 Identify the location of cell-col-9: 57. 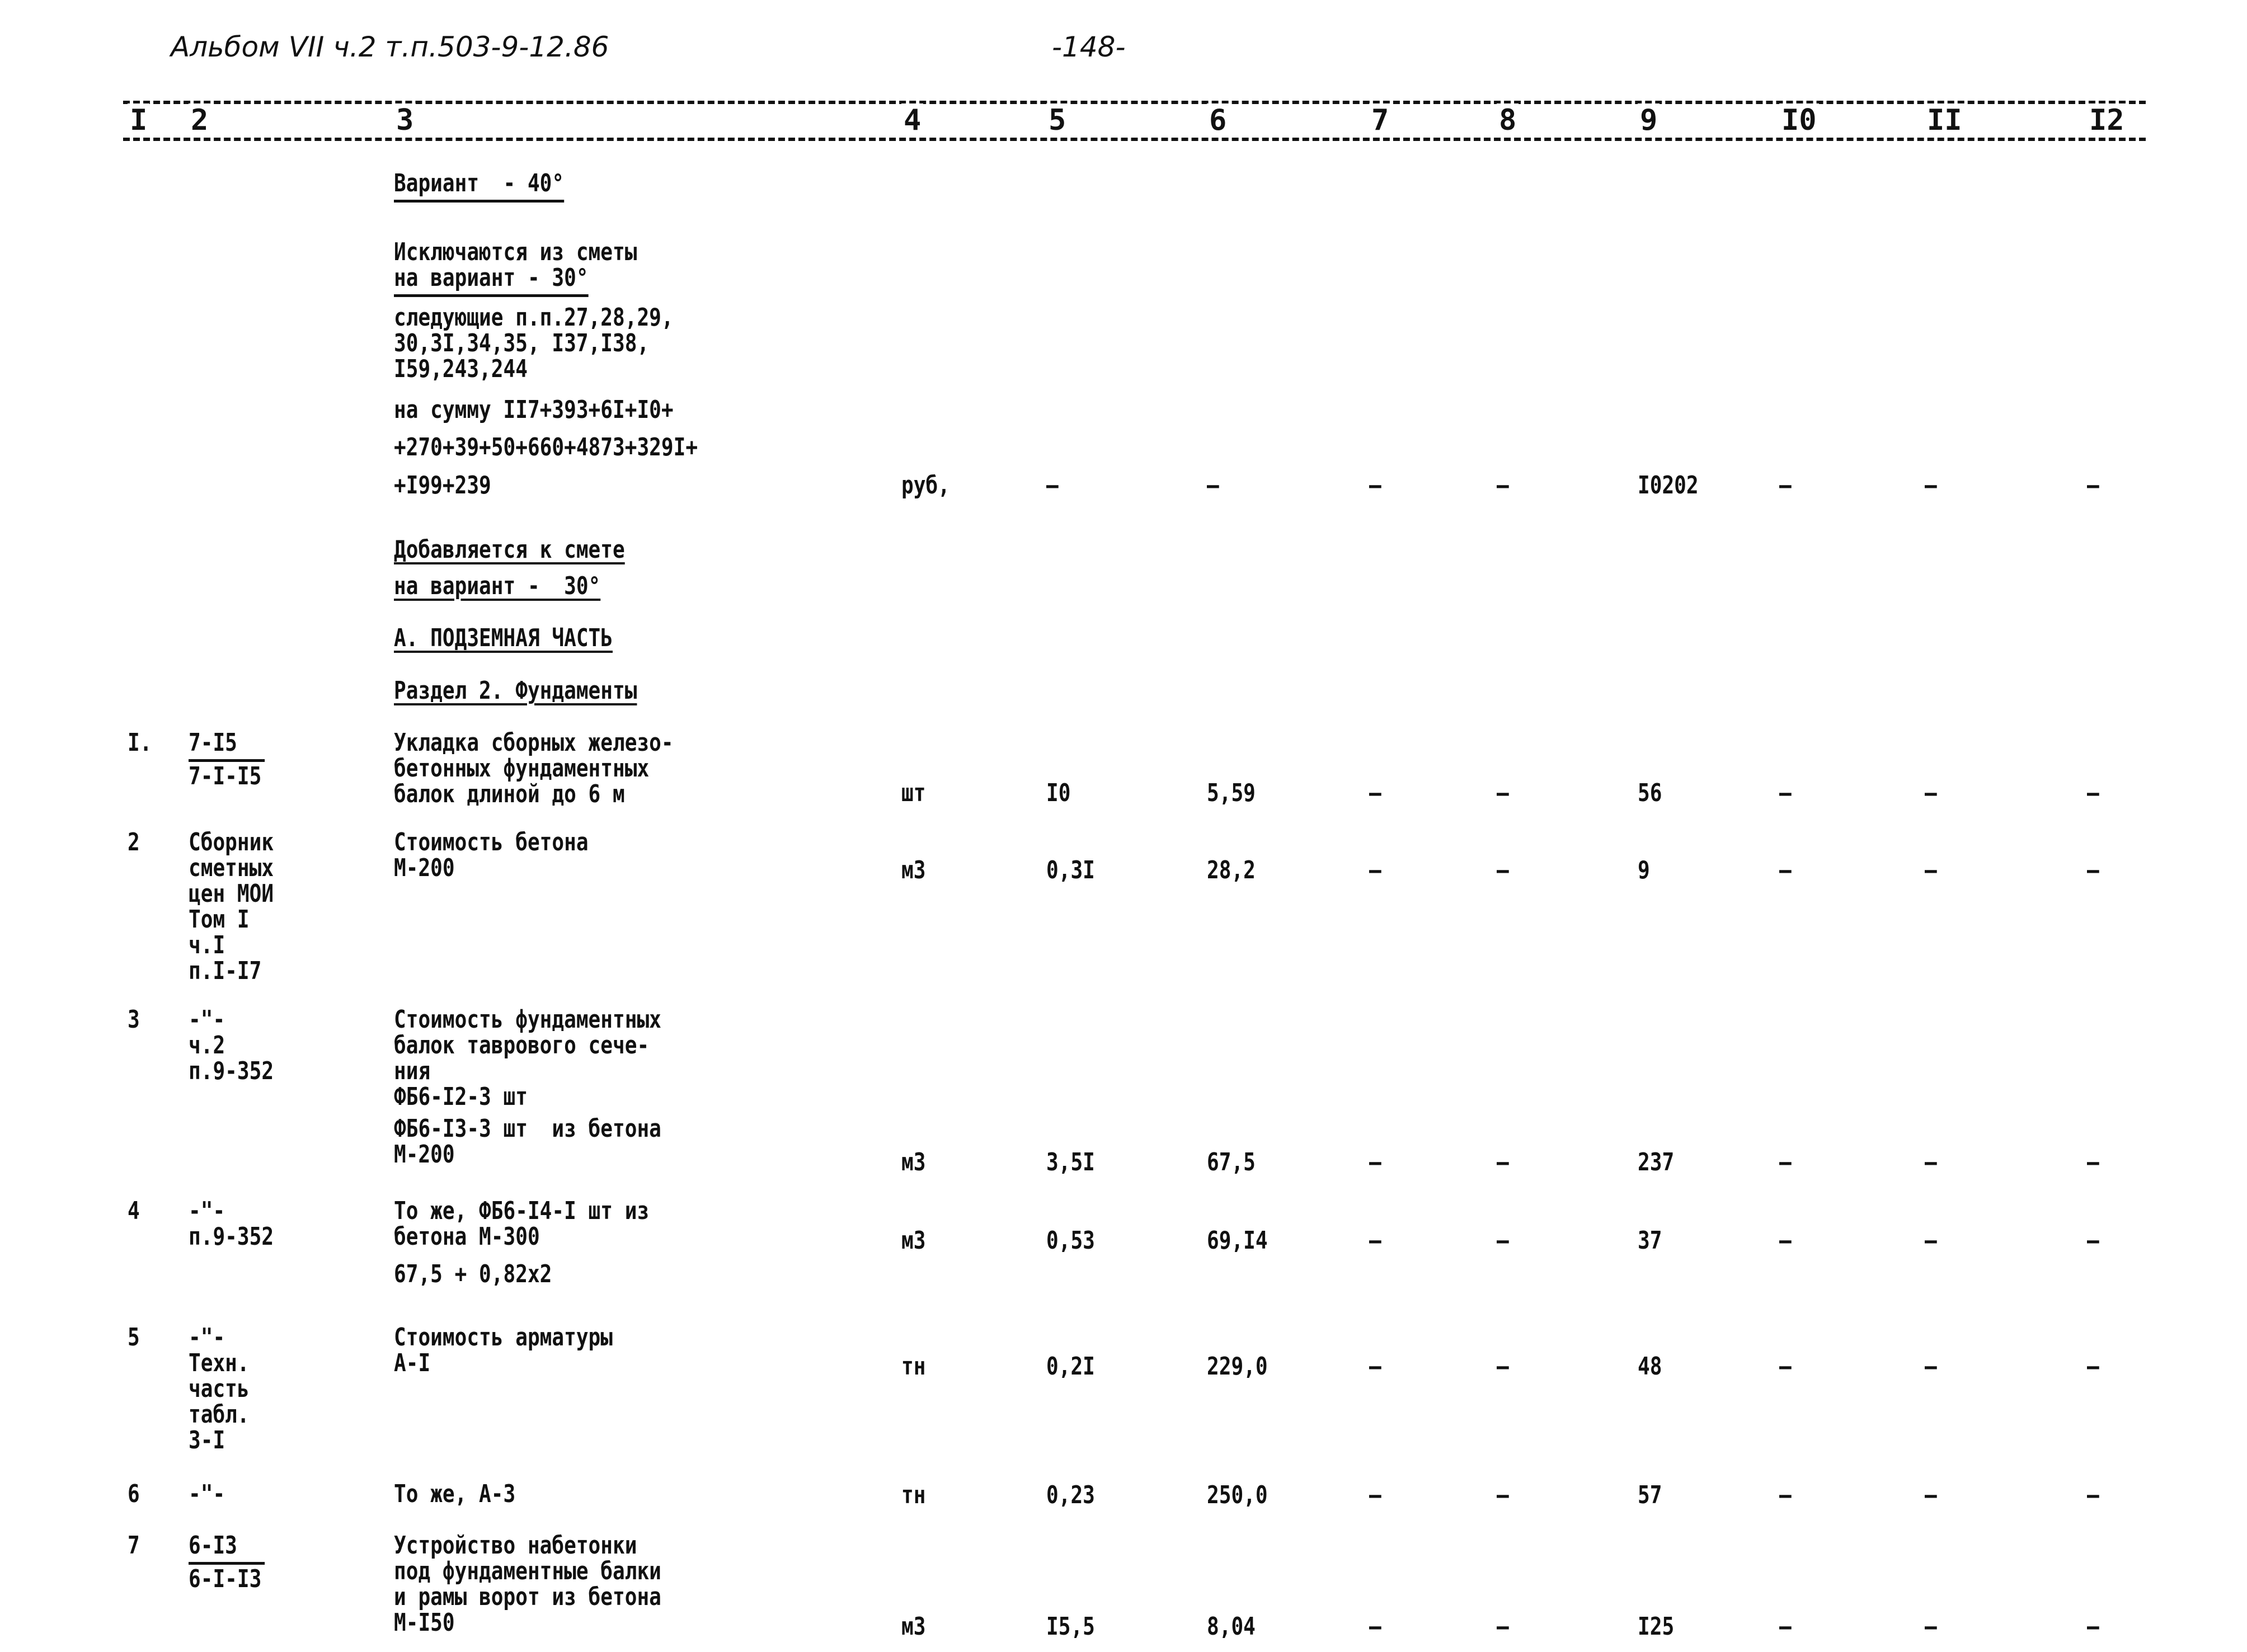
(1650, 1495).